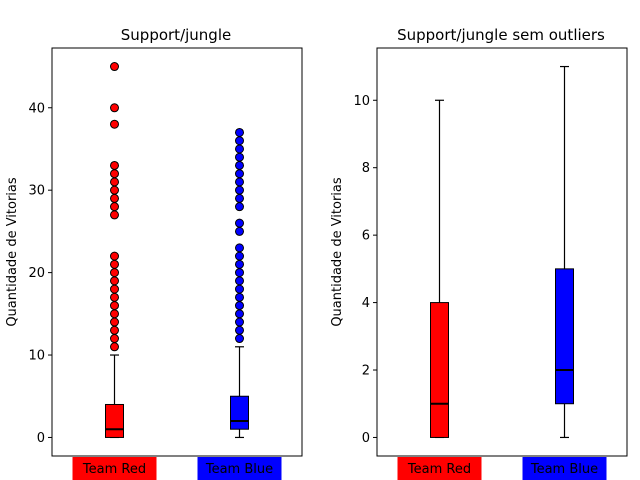  What do you see at coordinates (36, 108) in the screenshot?
I see `y-tick-label: 40` at bounding box center [36, 108].